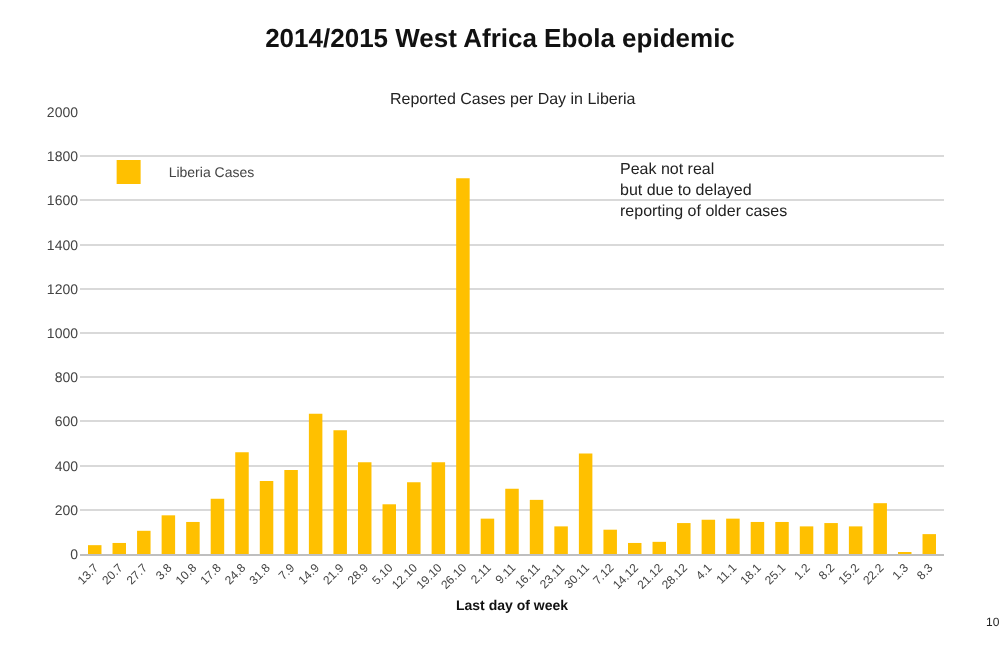  I want to click on chart-subtitle: Reported Cases per Day in Liberia, so click(513, 99).